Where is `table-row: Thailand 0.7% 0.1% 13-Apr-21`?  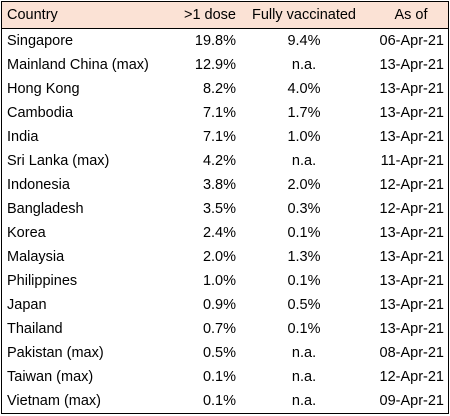 table-row: Thailand 0.7% 0.1% 13-Apr-21 is located at coordinates (225, 329).